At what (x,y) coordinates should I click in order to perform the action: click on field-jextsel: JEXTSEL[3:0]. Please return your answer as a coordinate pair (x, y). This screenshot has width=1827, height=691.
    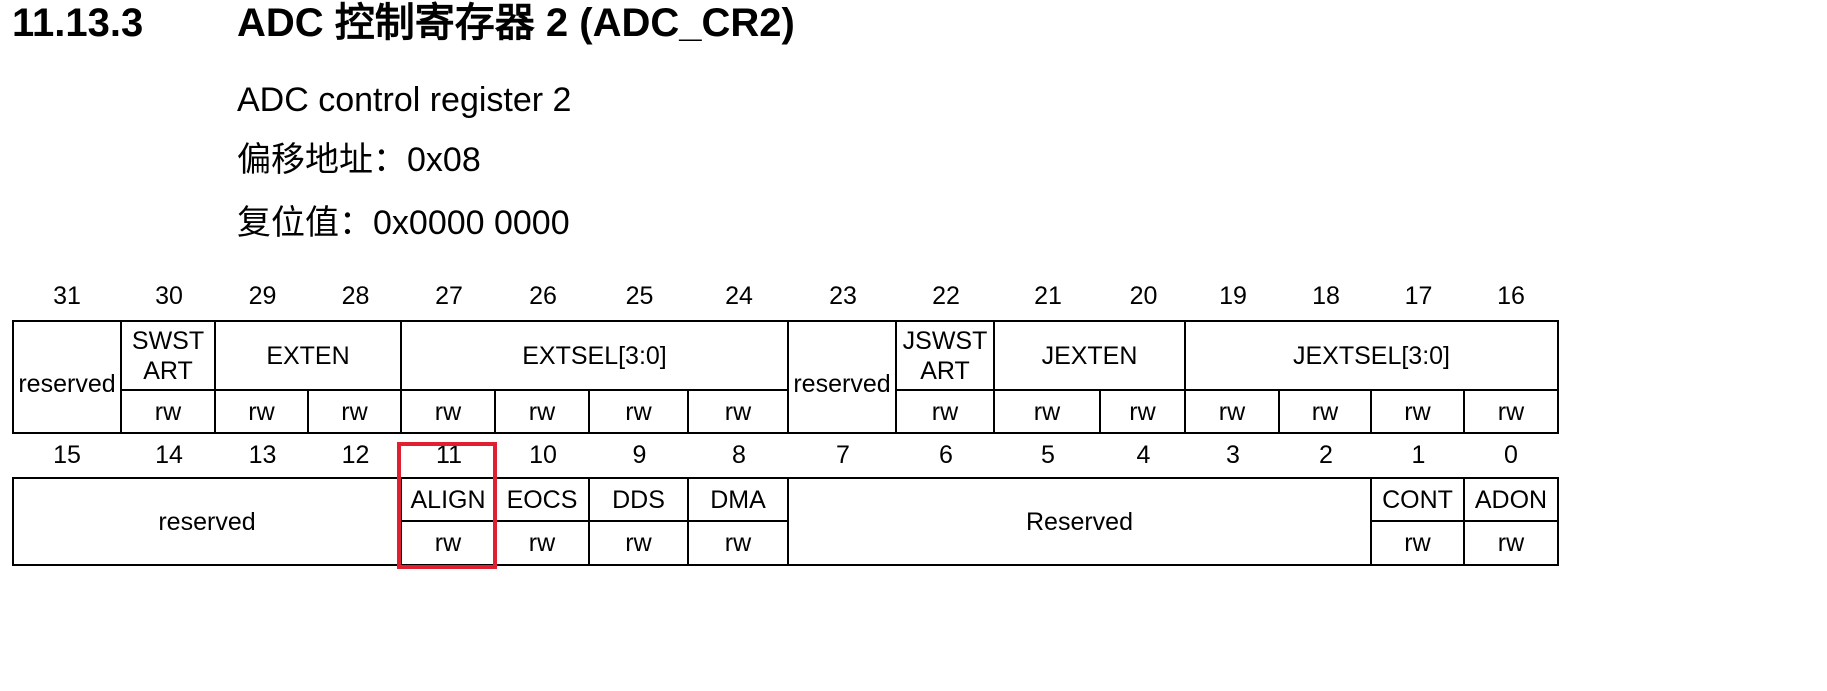
    Looking at the image, I should click on (1371, 355).